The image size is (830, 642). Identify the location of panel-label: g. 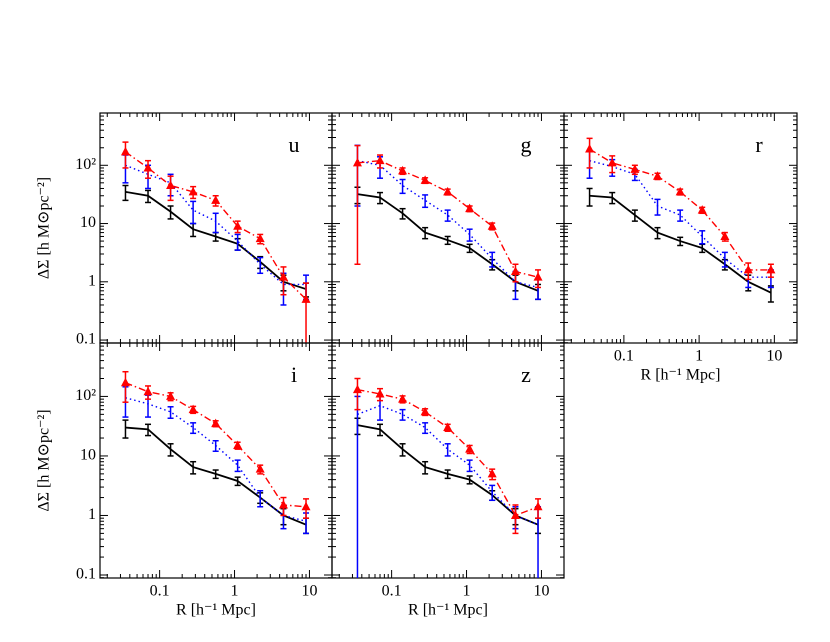
(526, 144).